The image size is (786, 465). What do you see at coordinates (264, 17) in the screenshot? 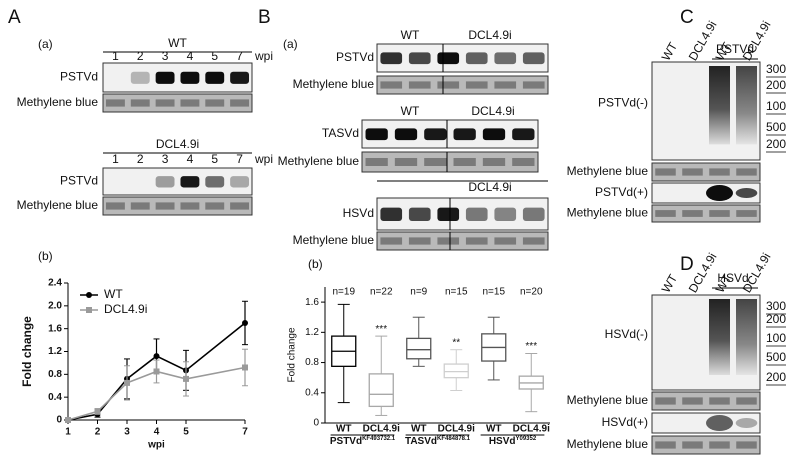
I see `panel-label: B` at bounding box center [264, 17].